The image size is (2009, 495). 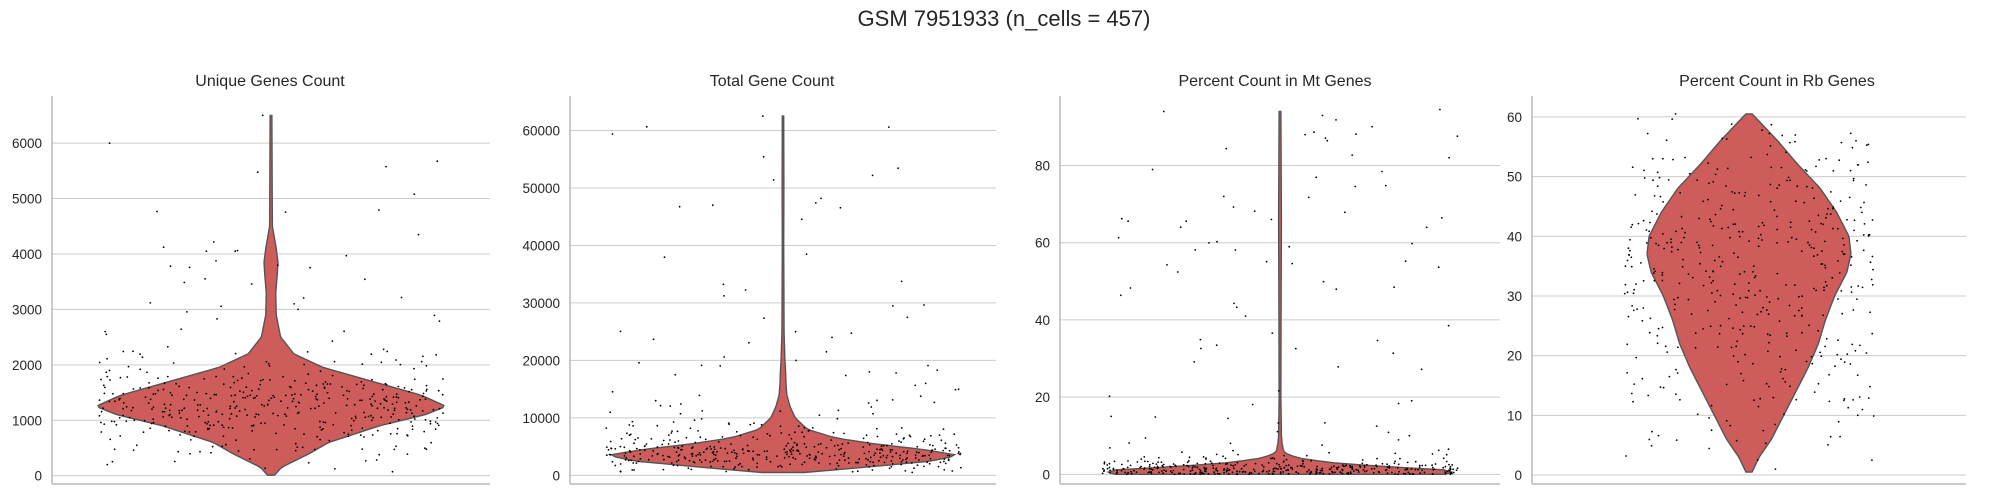 What do you see at coordinates (541, 303) in the screenshot?
I see `y-tick-label: 30000` at bounding box center [541, 303].